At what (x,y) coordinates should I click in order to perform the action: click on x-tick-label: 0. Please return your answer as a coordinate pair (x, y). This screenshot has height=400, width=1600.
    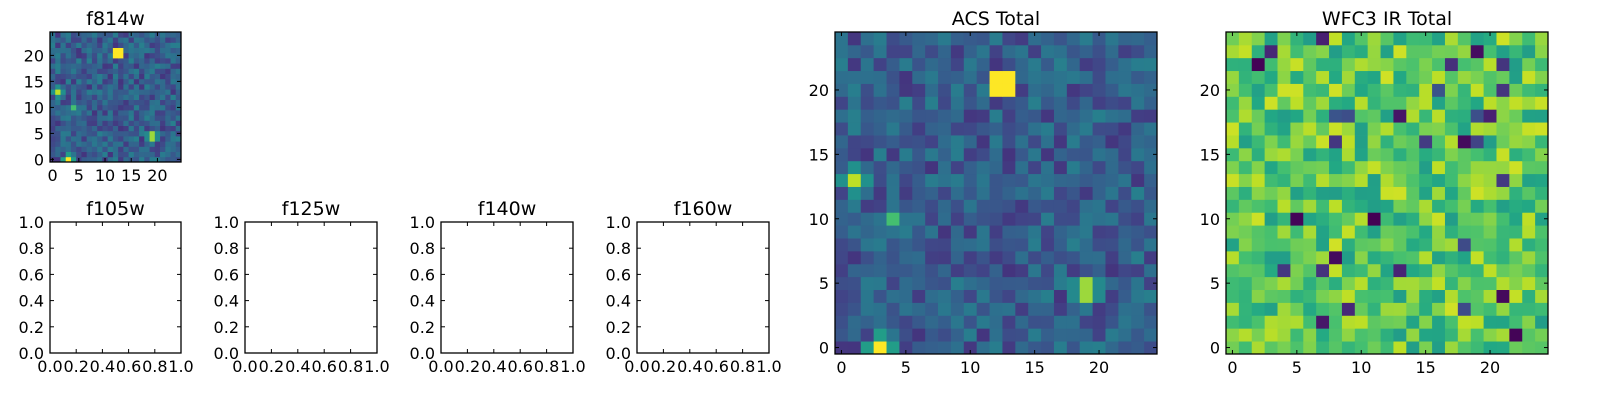
    Looking at the image, I should click on (53, 175).